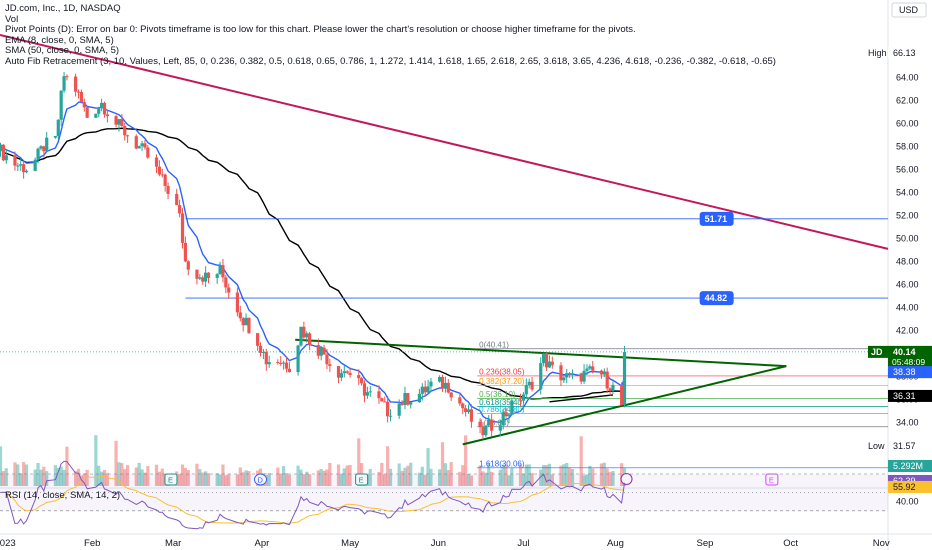 This screenshot has width=932, height=550. I want to click on symbol-tag-label: JD, so click(877, 352).